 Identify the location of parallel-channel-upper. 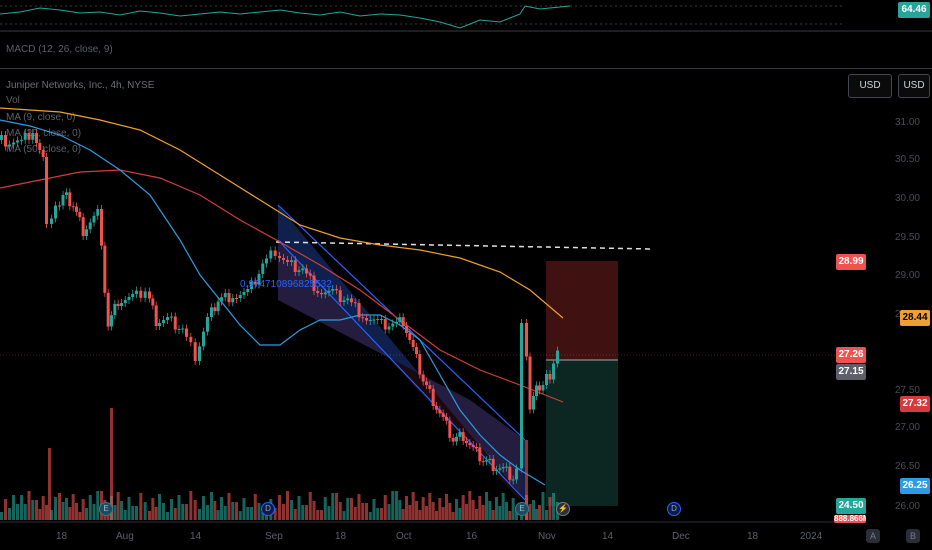
(401, 352).